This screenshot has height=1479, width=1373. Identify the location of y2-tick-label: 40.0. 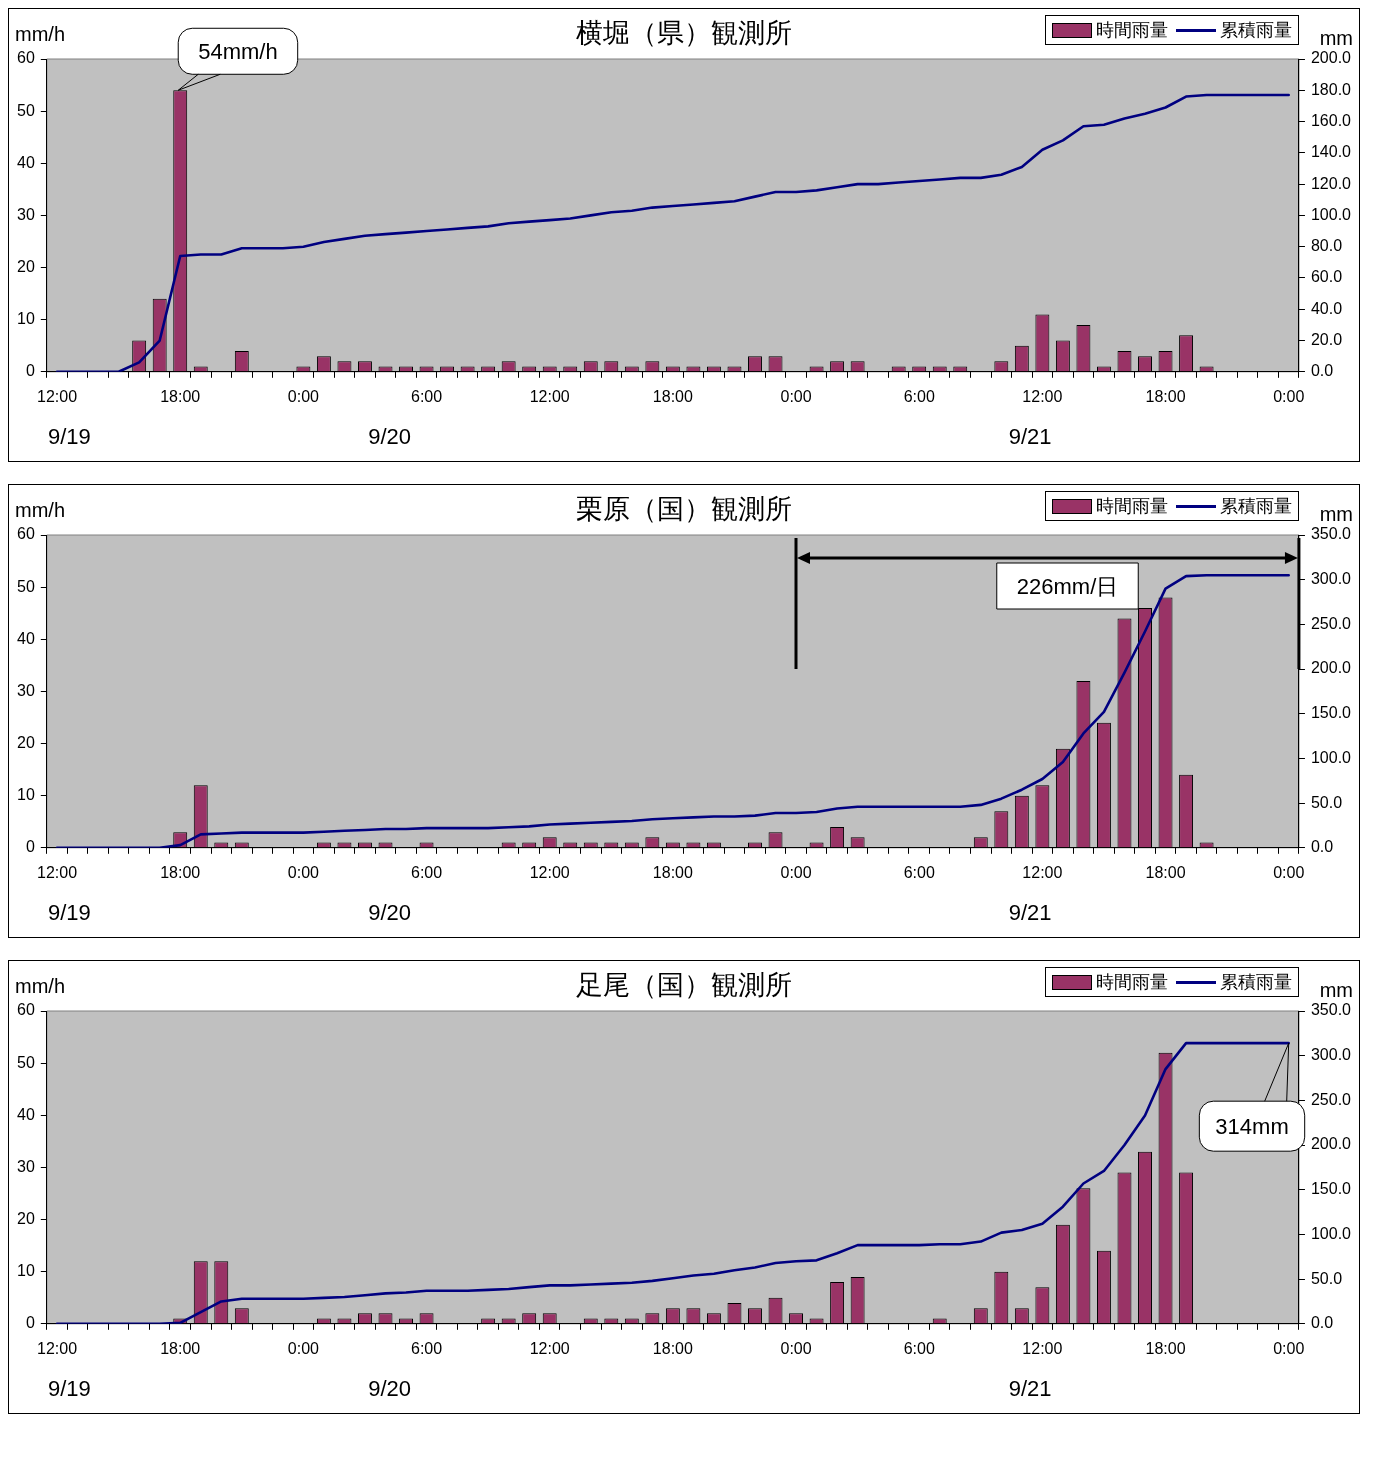
(1326, 308).